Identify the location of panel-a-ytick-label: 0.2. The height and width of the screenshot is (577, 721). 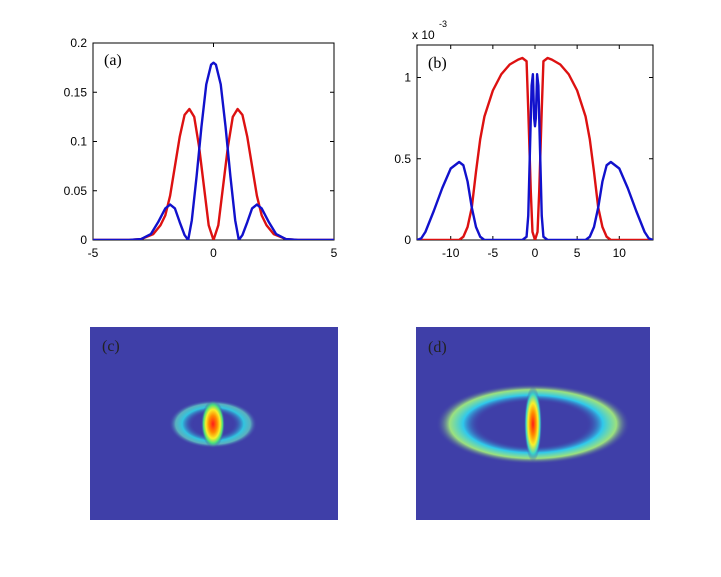
(78, 43).